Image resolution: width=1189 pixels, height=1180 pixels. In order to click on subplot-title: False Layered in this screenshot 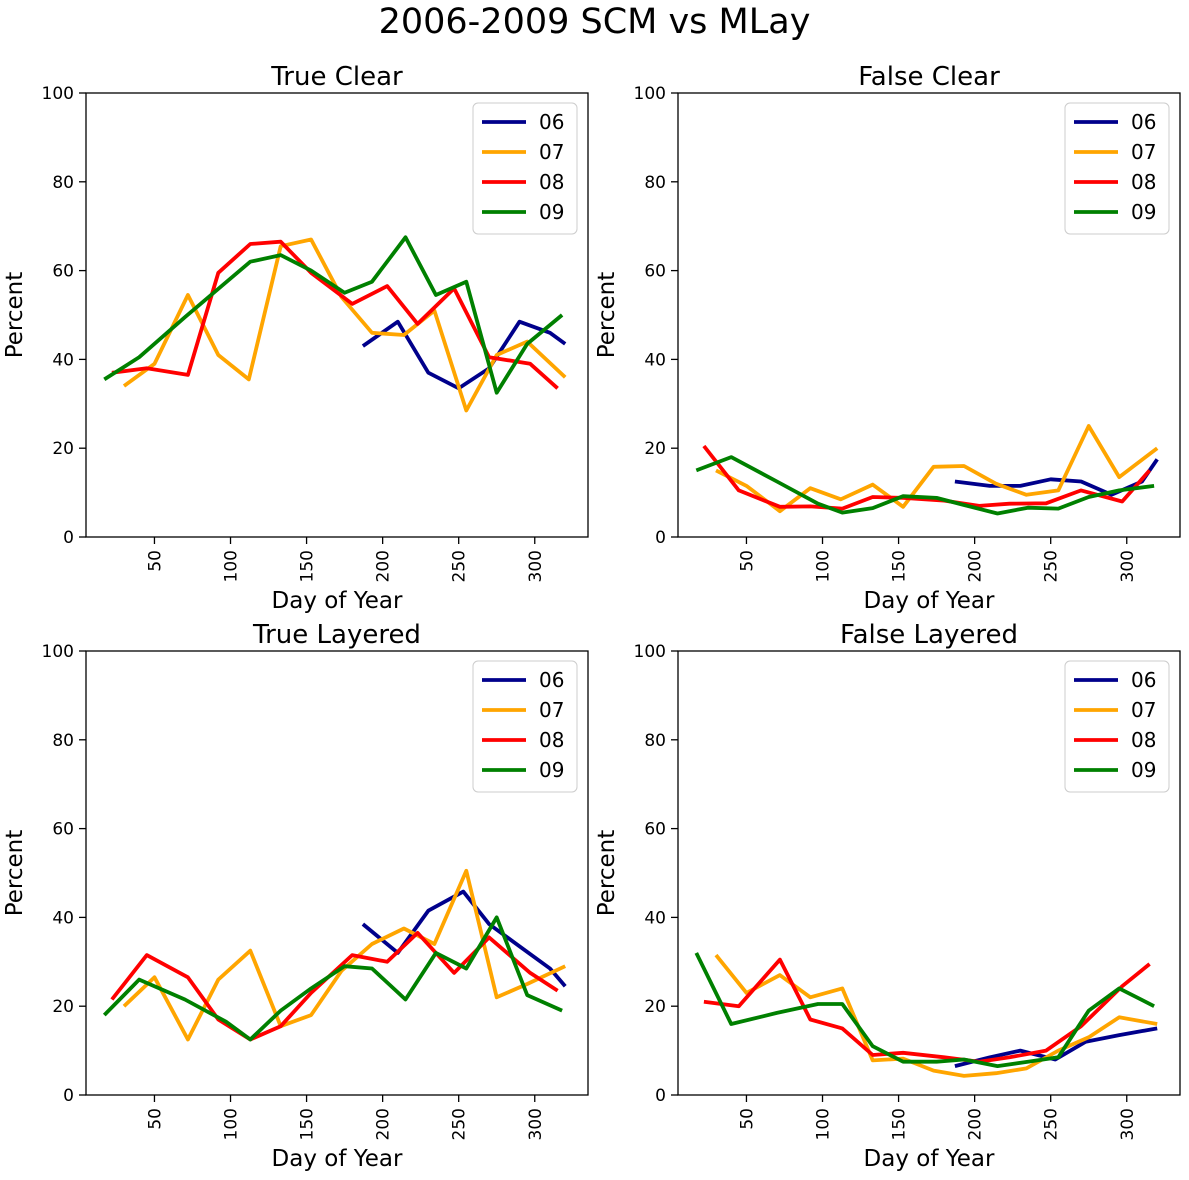, I will do `click(929, 635)`.